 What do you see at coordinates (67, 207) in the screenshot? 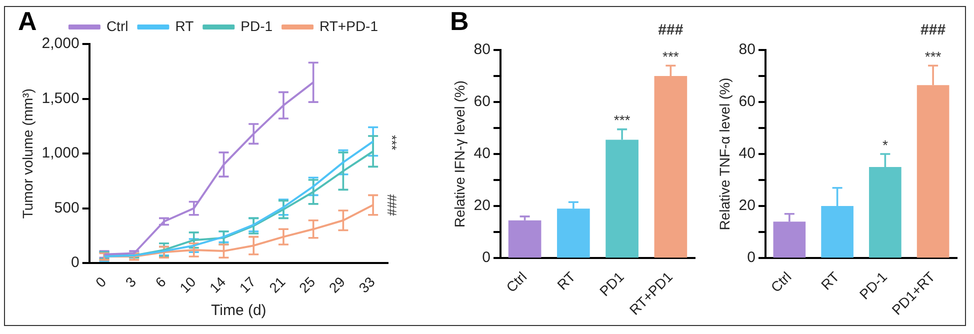
I see `y-tick-label: 500` at bounding box center [67, 207].